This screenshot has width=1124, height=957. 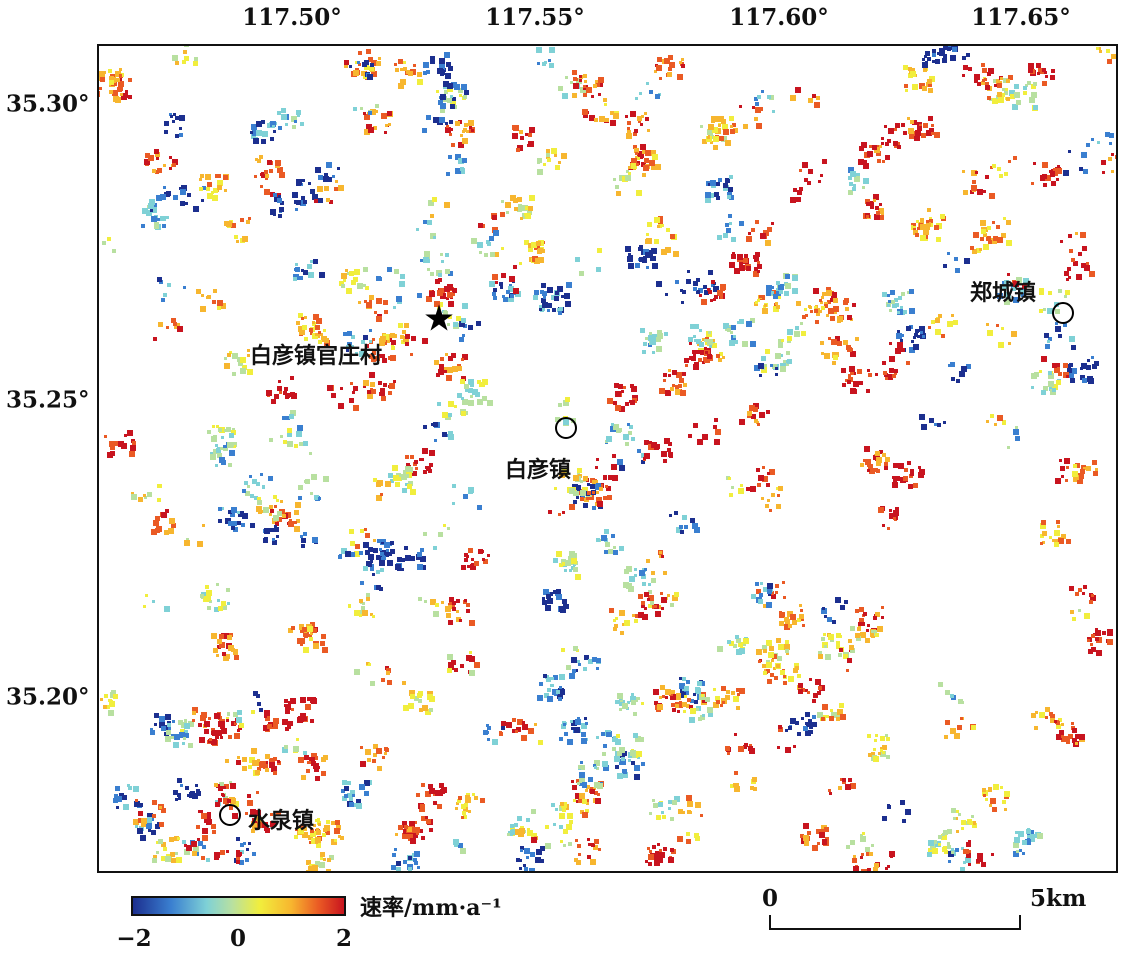 I want to click on lon-tick-117-50: 117.50°, so click(x=292, y=17).